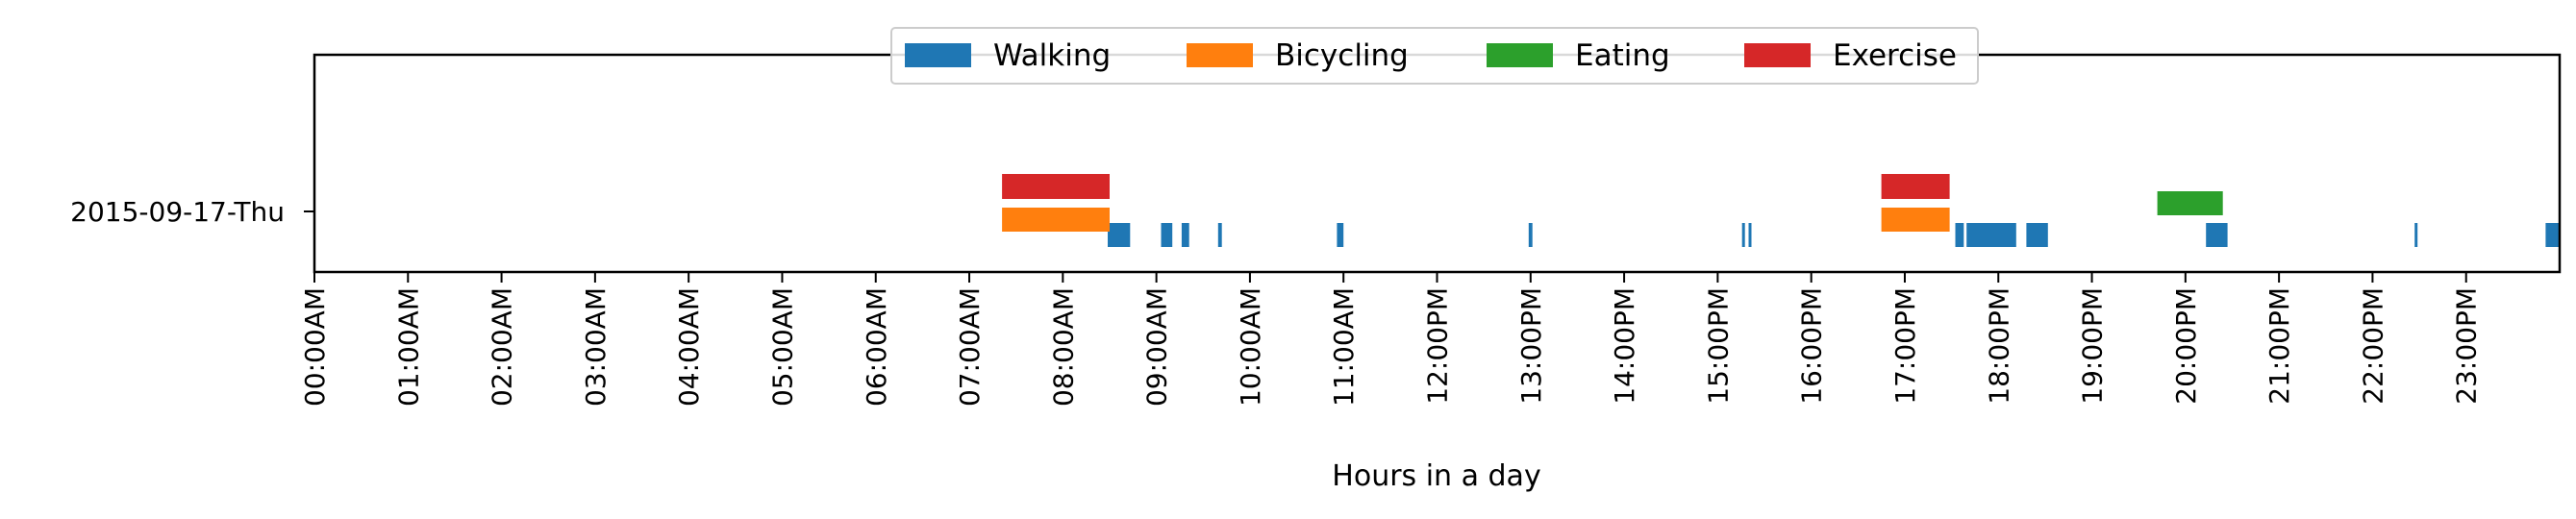 The width and height of the screenshot is (2576, 519). Describe the element at coordinates (315, 347) in the screenshot. I see `x-tick-label: 00:00AM` at that location.